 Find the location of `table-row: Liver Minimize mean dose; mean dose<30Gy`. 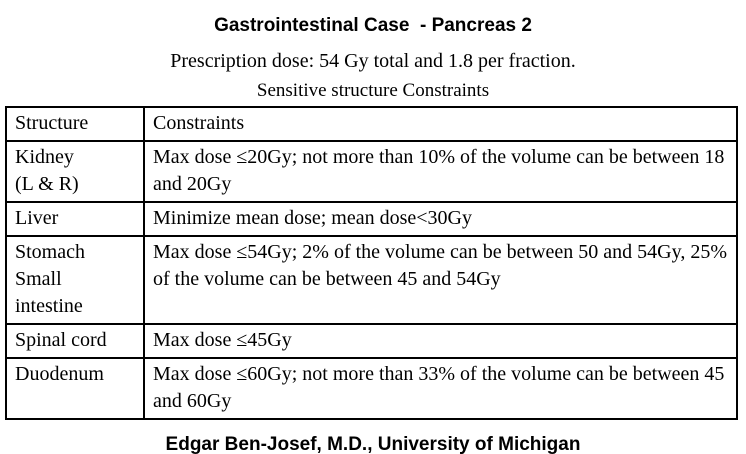

table-row: Liver Minimize mean dose; mean dose<30Gy is located at coordinates (371, 219).